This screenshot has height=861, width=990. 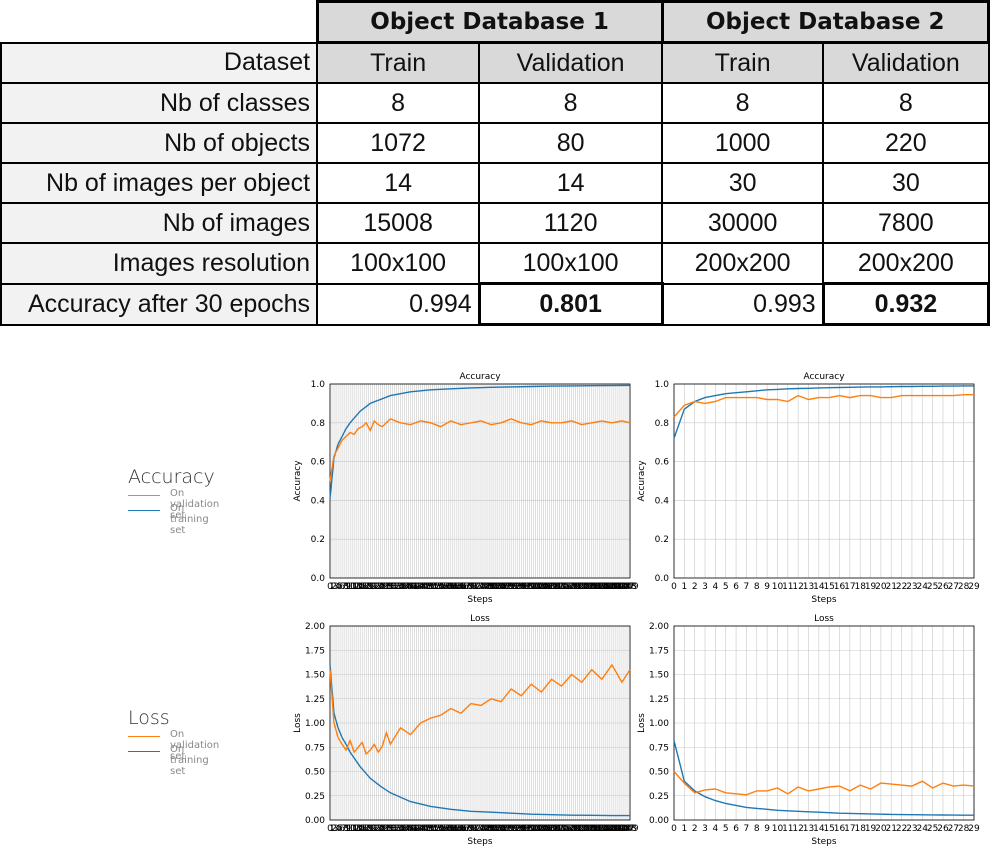 I want to click on x-tick-label: 41, so click(x=412, y=829).